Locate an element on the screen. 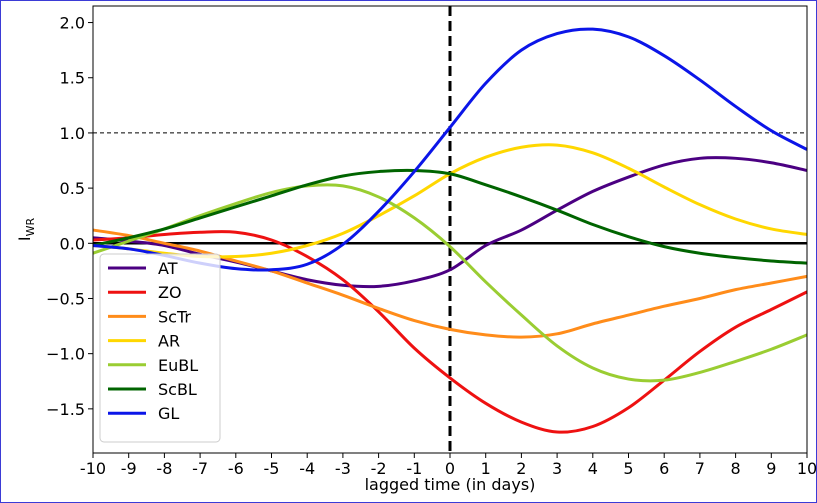  y-tick-label: 0.5 is located at coordinates (72, 188).